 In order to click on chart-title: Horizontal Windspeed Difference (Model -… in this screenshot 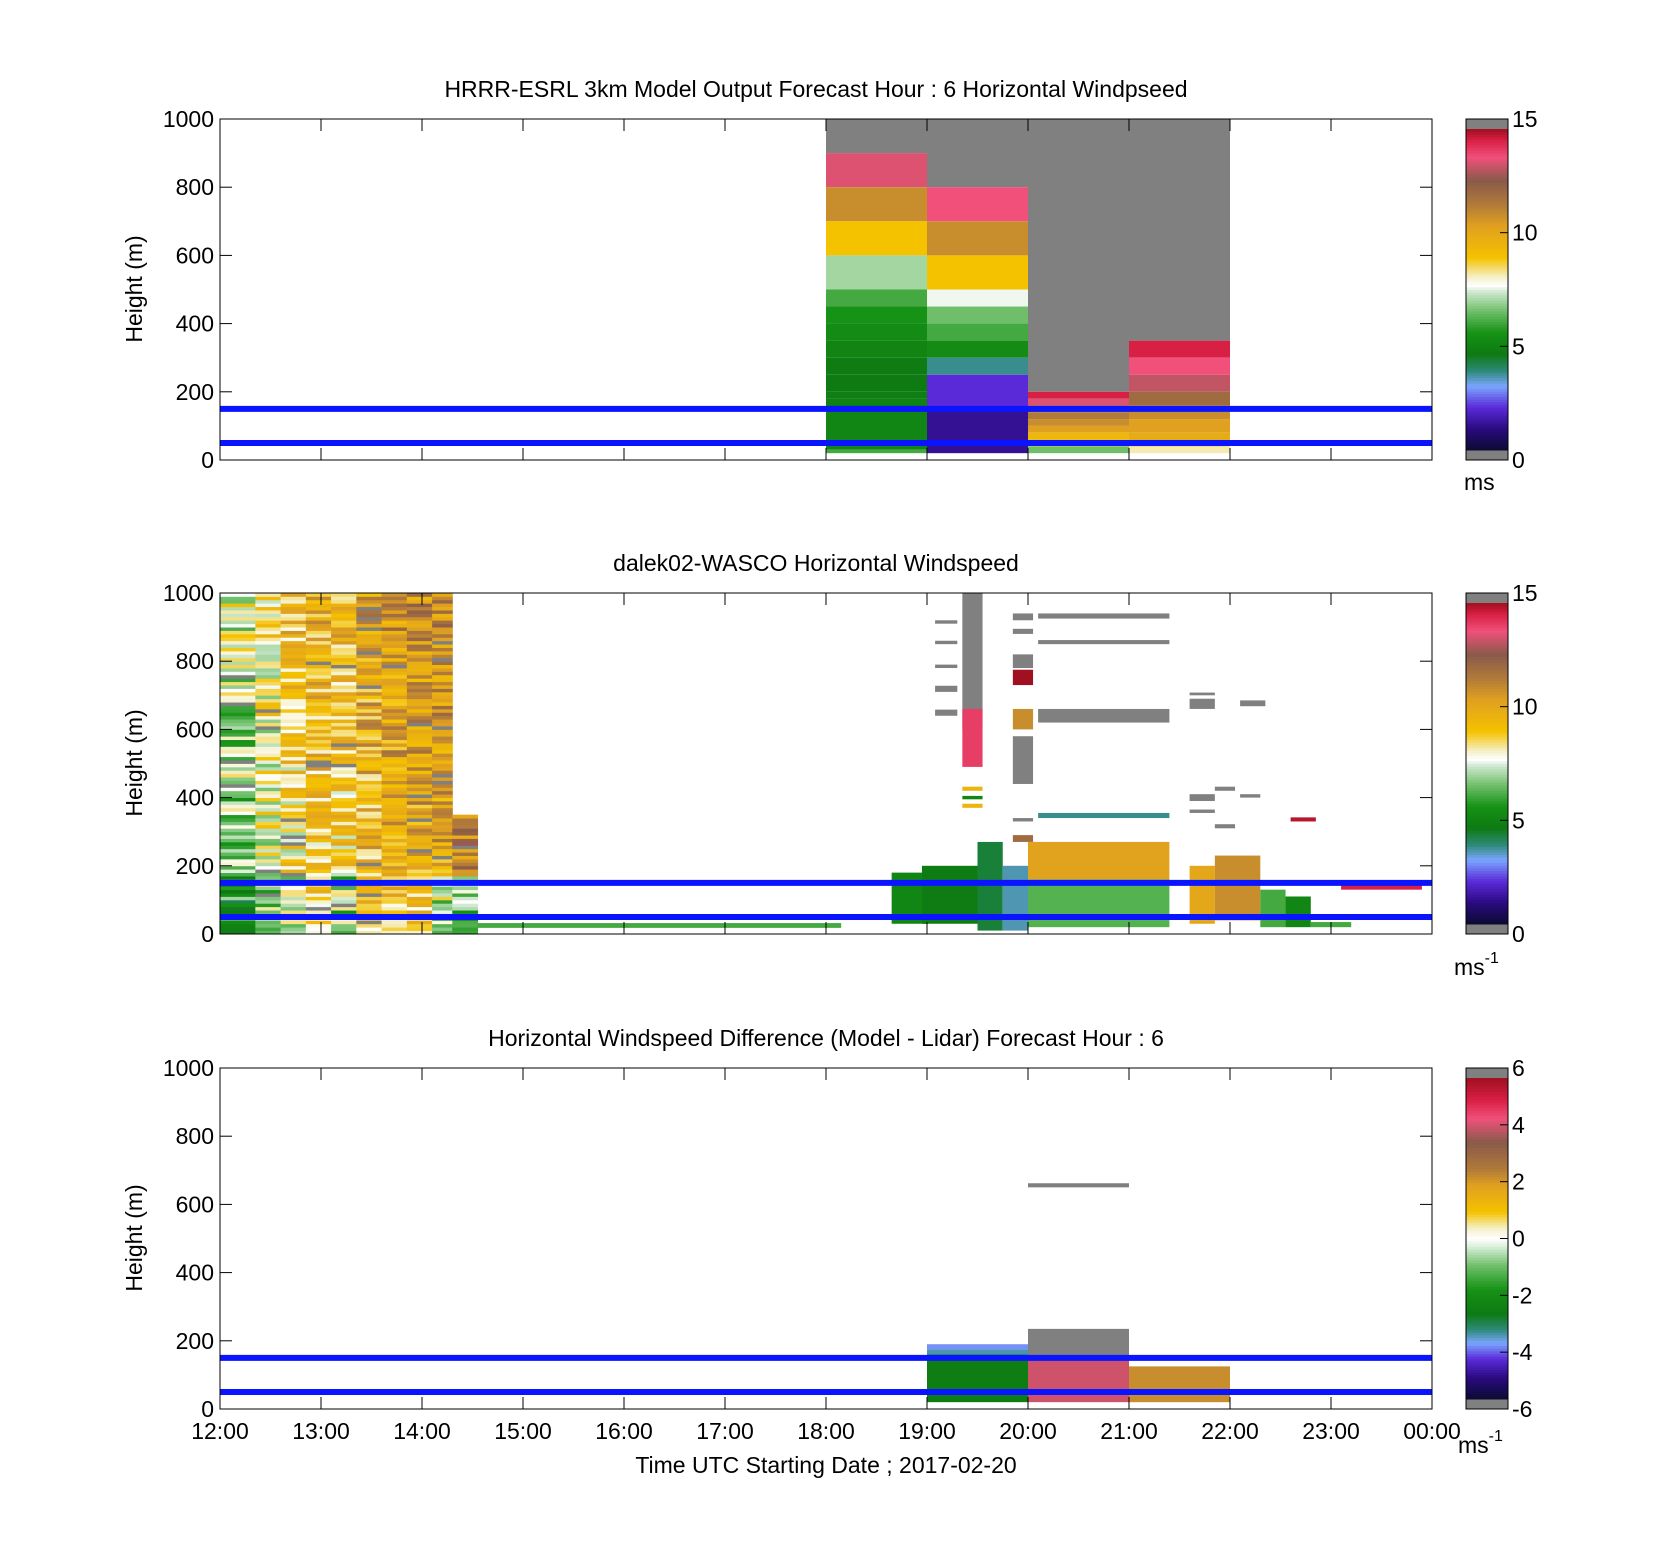, I will do `click(826, 1038)`.